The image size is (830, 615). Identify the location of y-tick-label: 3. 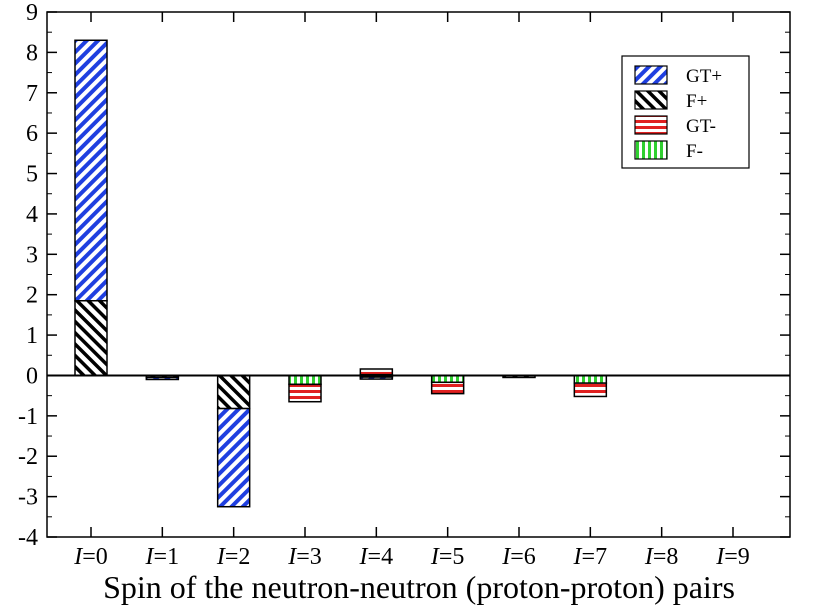
(32, 255).